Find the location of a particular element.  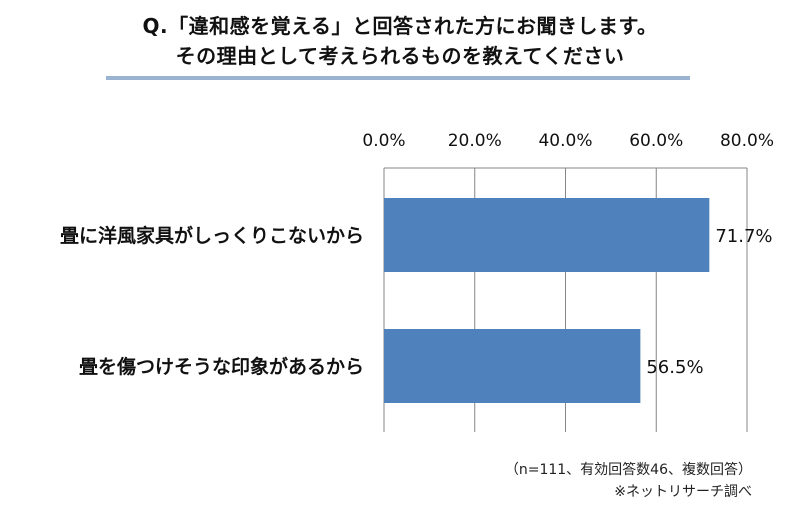

title-underline is located at coordinates (398, 78).